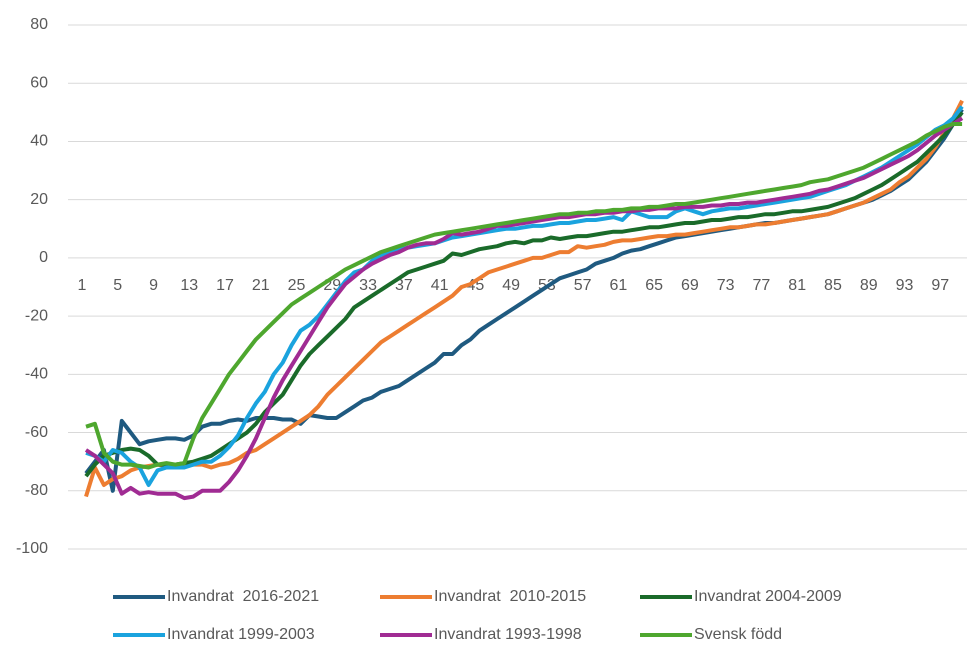 The width and height of the screenshot is (967, 646). Describe the element at coordinates (32, 548) in the screenshot. I see `y-tick-label: -100` at that location.